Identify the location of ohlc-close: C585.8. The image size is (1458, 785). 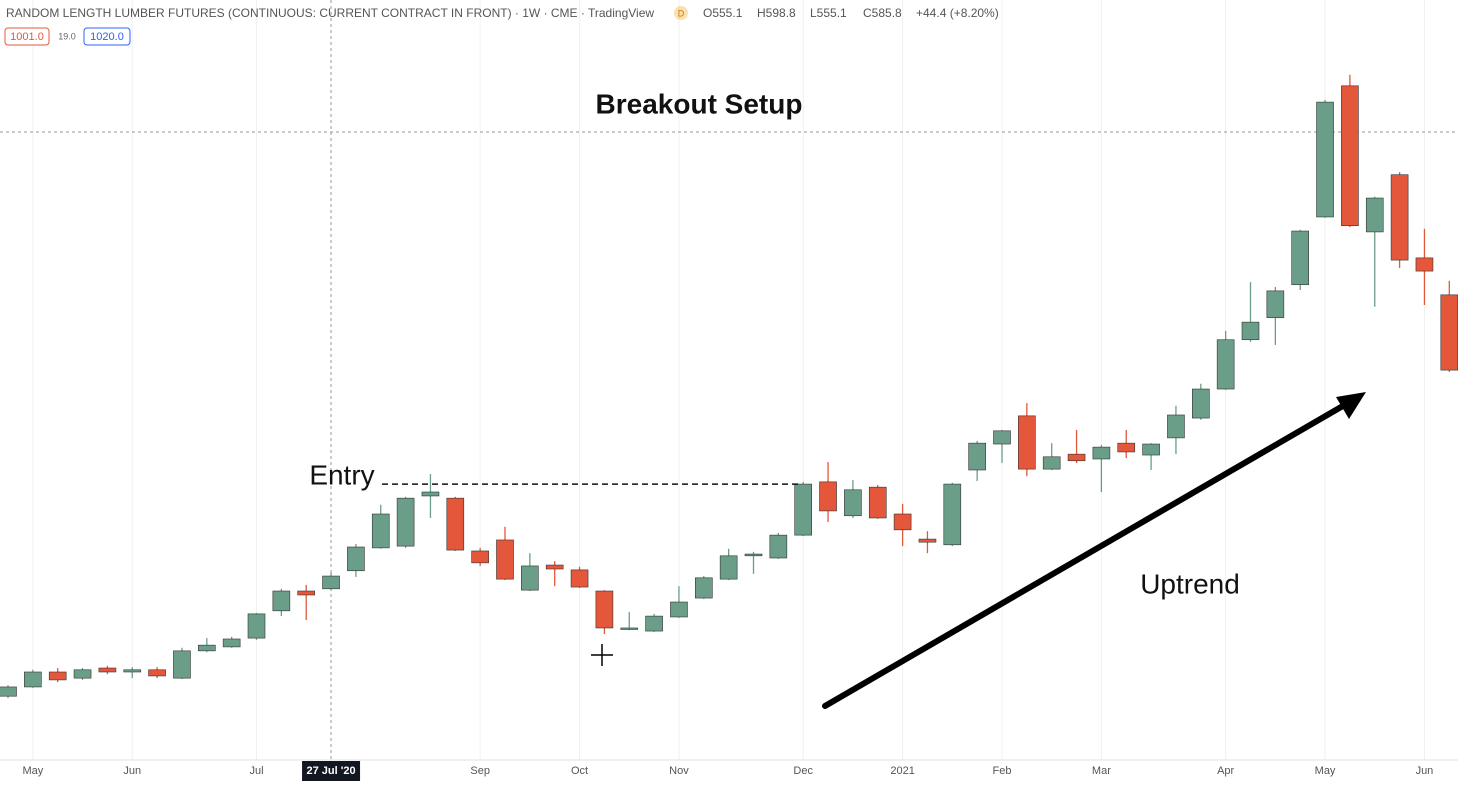
(882, 13).